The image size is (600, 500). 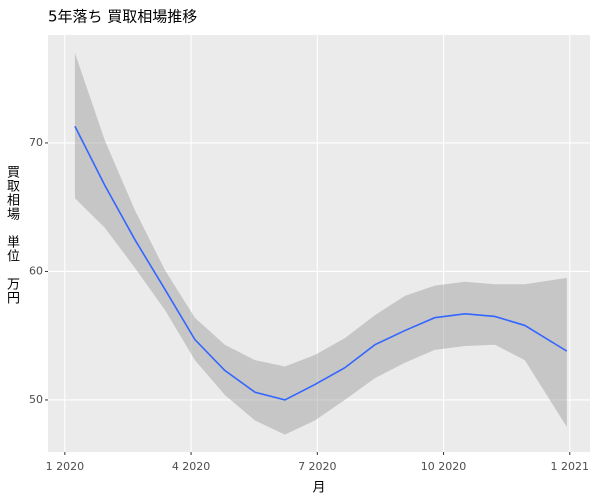 What do you see at coordinates (318, 488) in the screenshot?
I see `x-axis-label: 月` at bounding box center [318, 488].